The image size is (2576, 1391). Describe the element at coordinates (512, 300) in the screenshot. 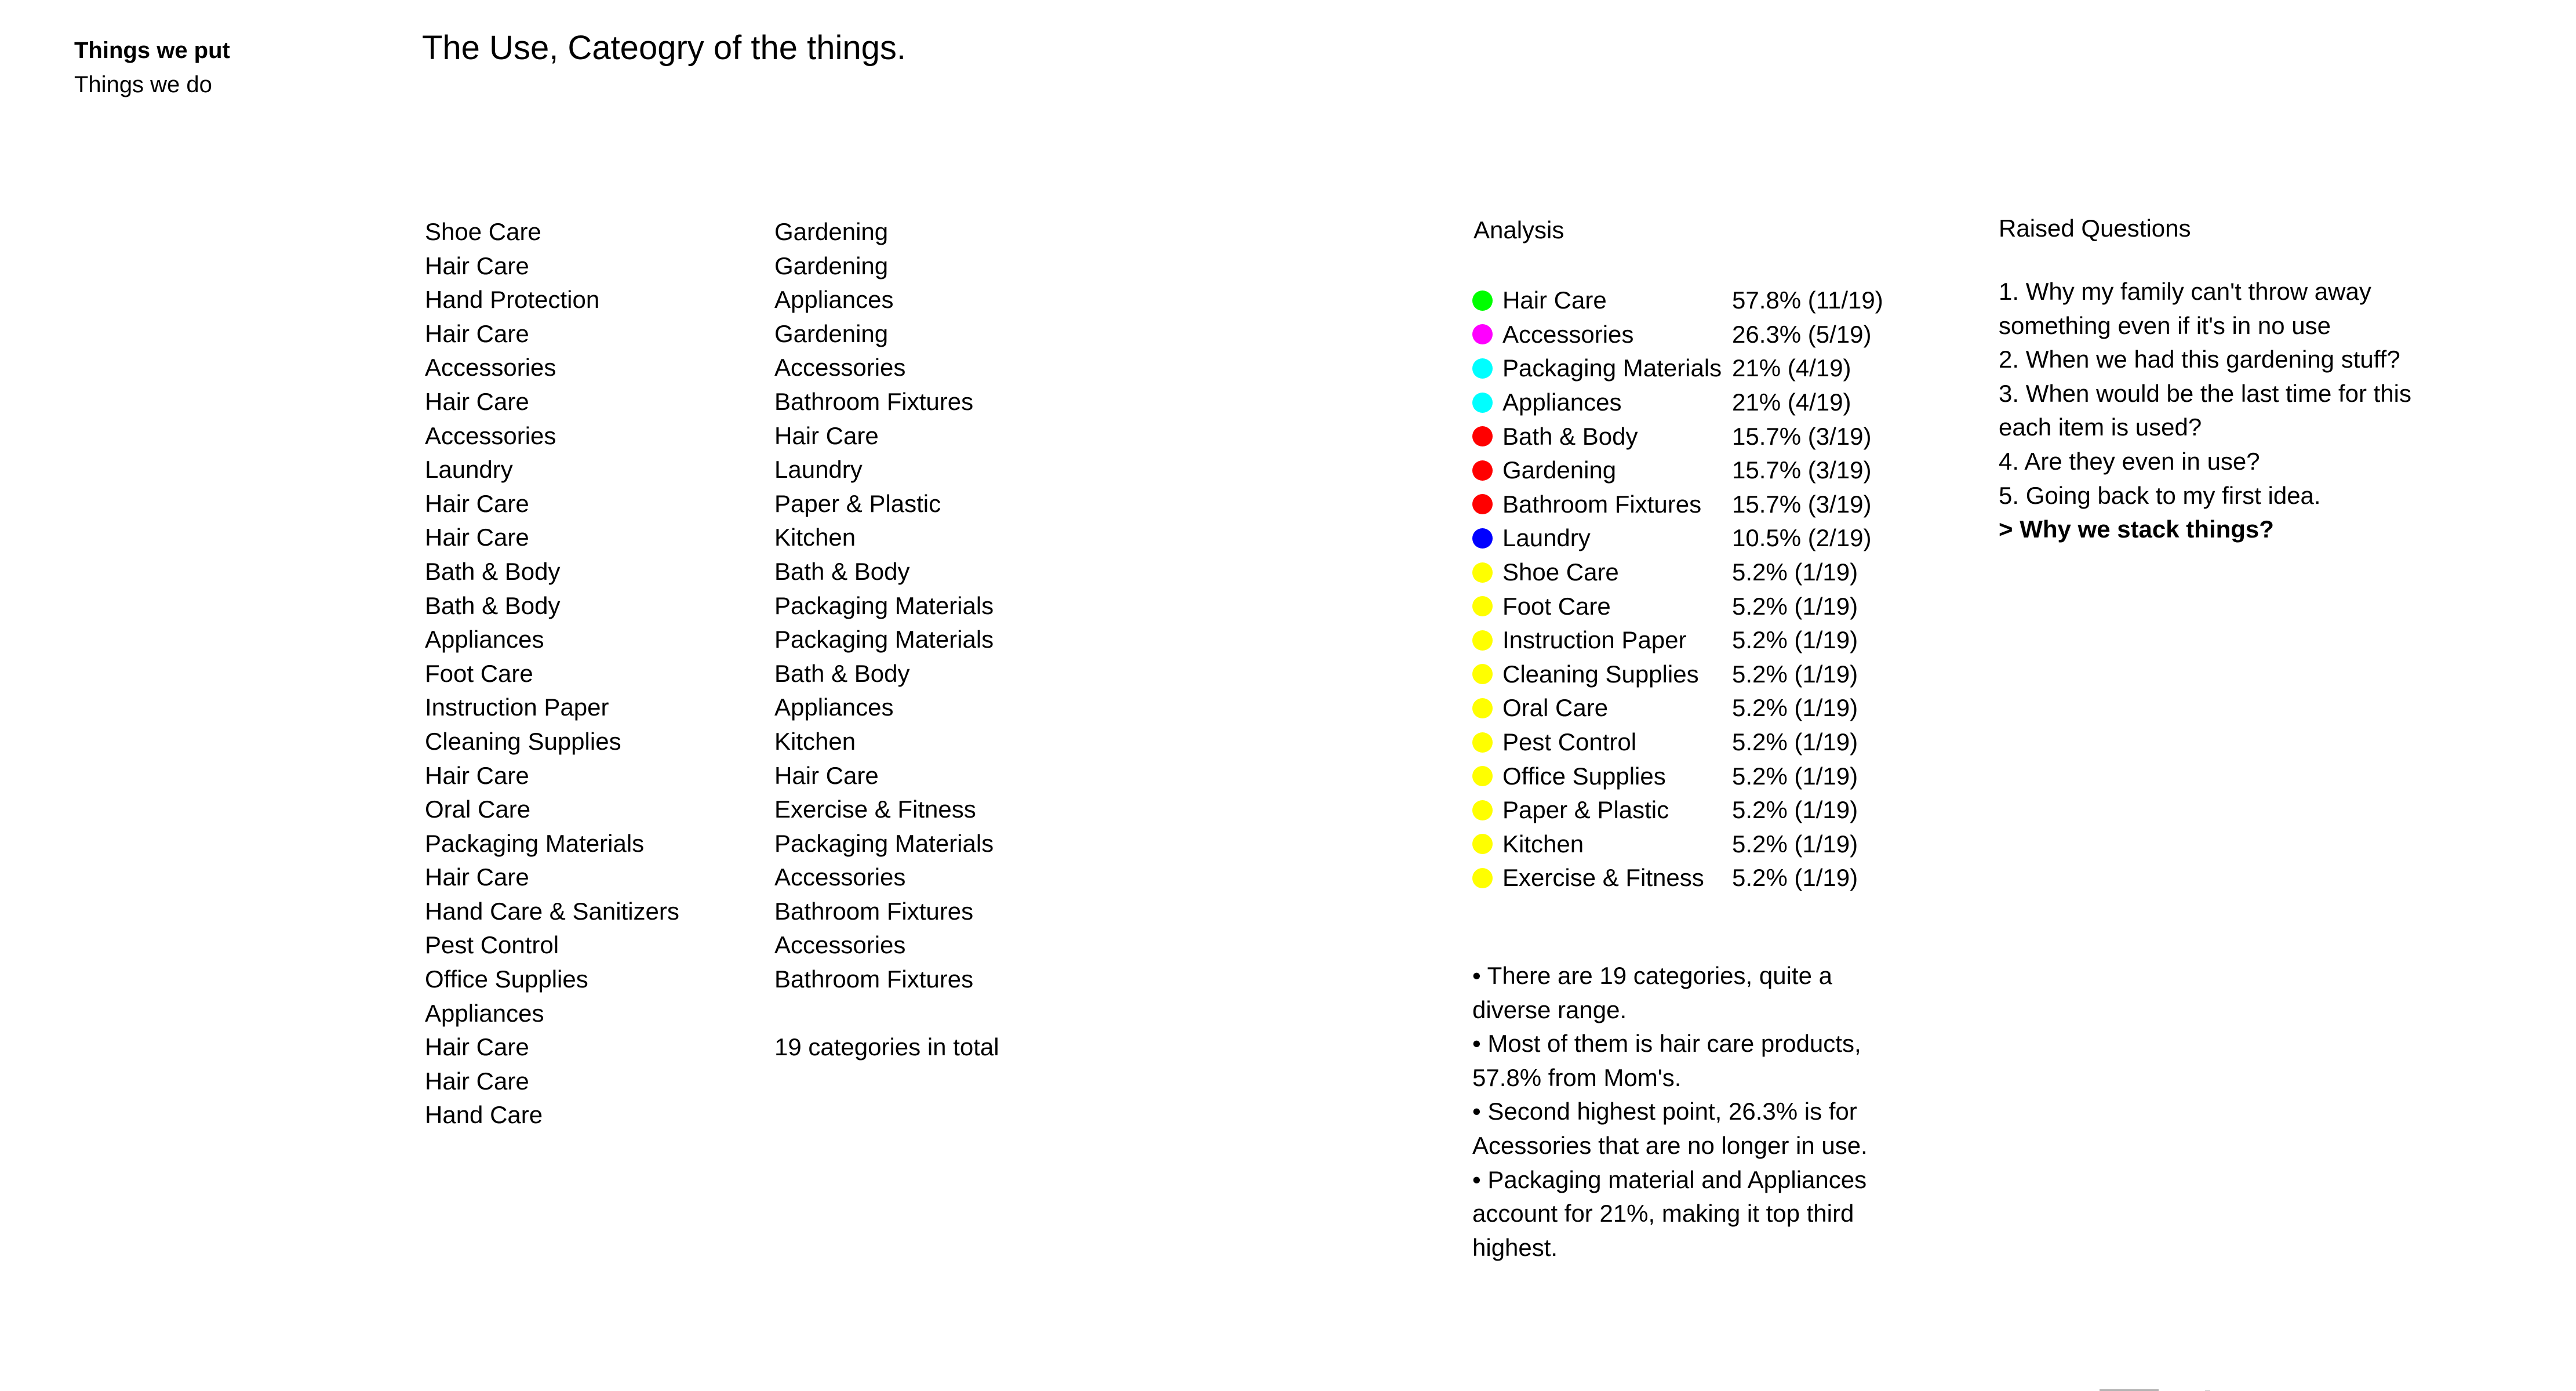

I see `category-item: Hand Protection` at that location.